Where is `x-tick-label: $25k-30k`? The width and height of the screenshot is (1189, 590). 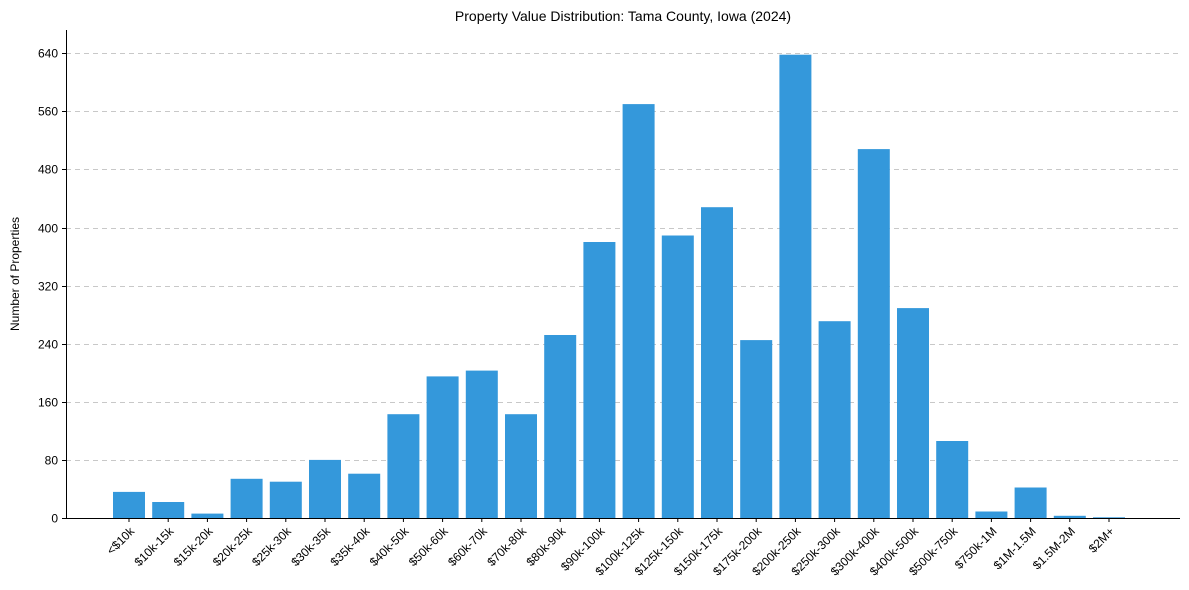
x-tick-label: $25k-30k is located at coordinates (272, 547).